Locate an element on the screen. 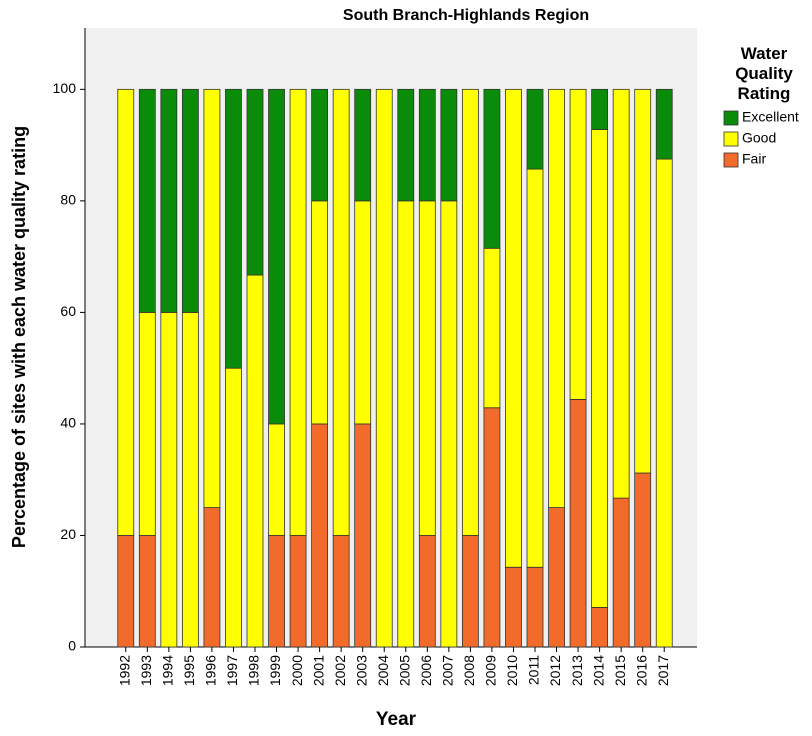  x-tick-label: 1999 is located at coordinates (275, 670).